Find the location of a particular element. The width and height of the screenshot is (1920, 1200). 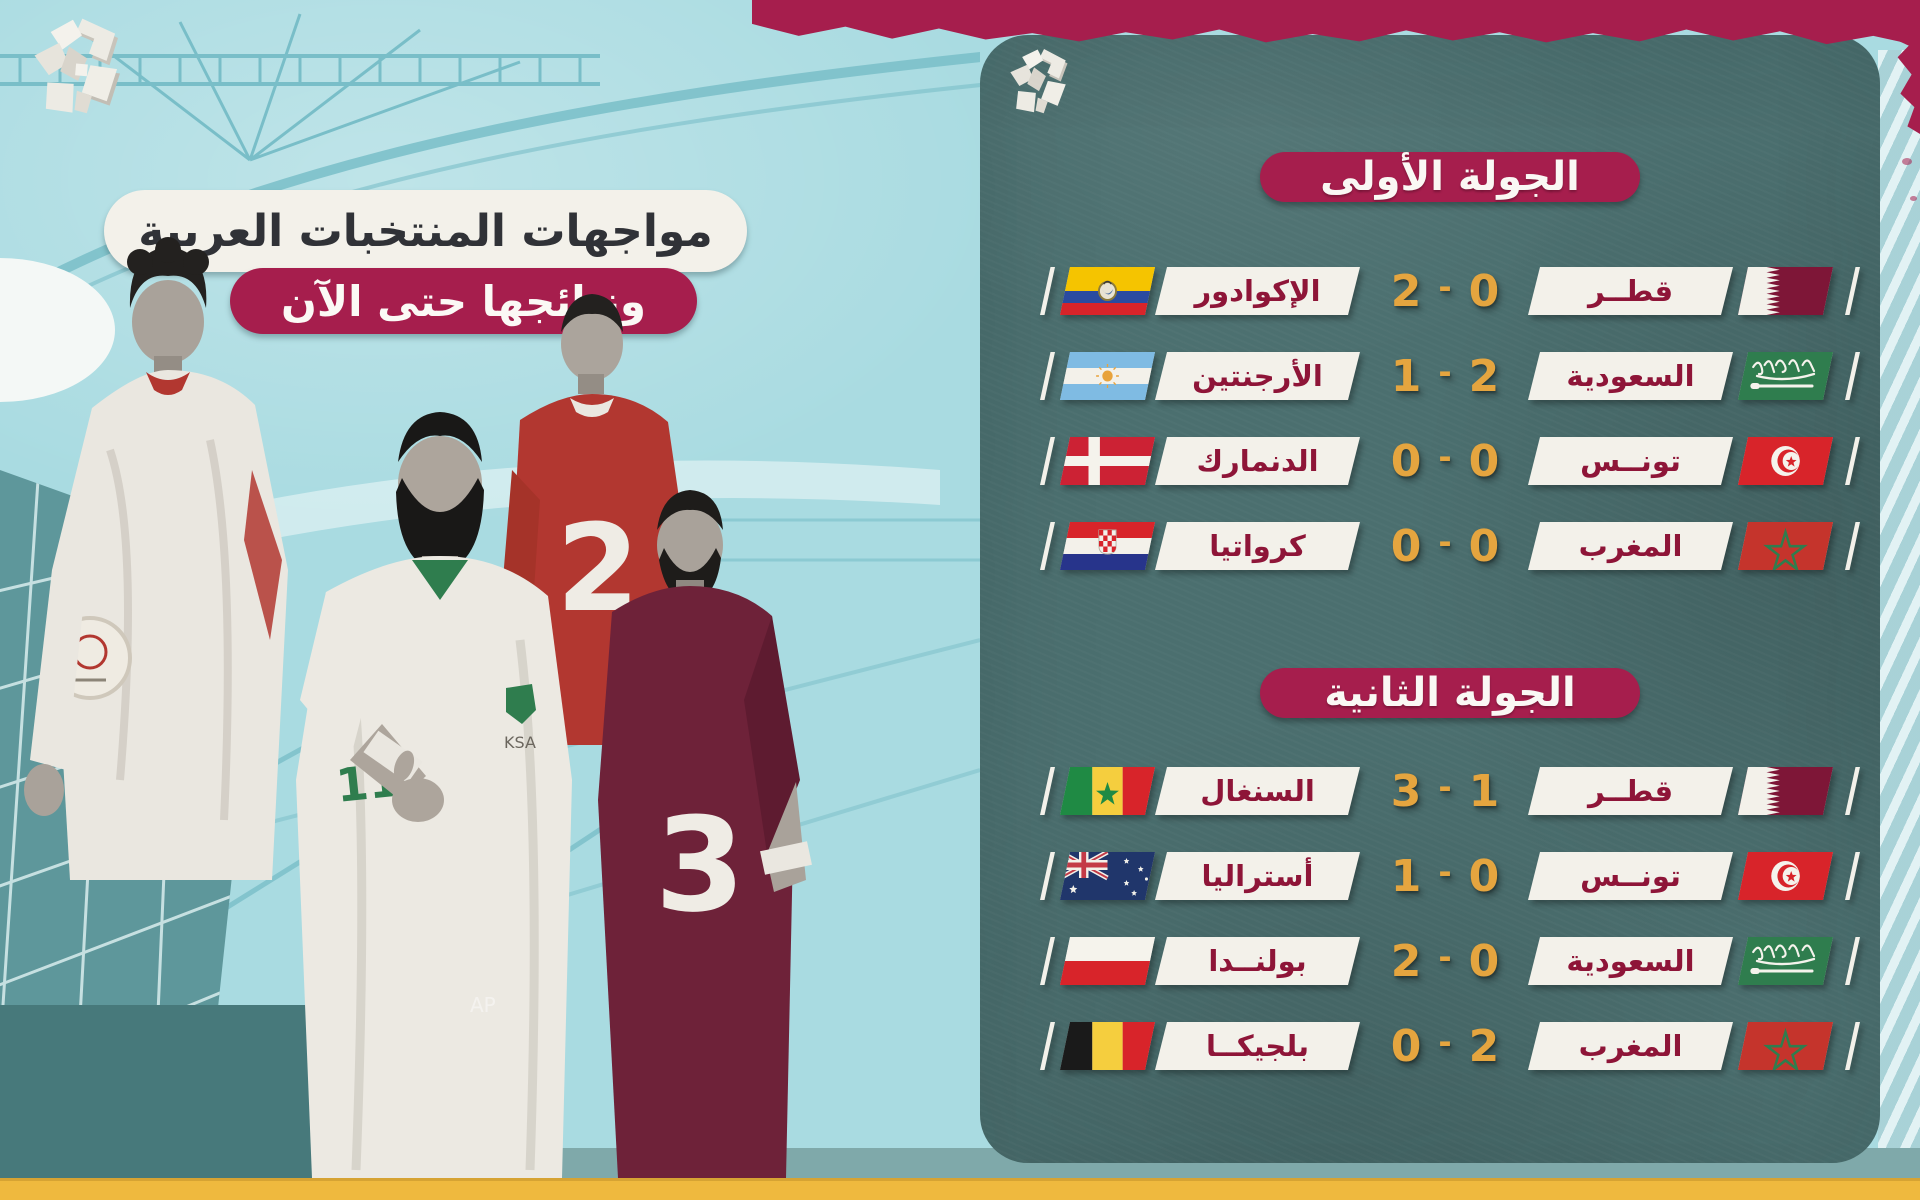

photo-credit-watermark: AP is located at coordinates (483, 1005).